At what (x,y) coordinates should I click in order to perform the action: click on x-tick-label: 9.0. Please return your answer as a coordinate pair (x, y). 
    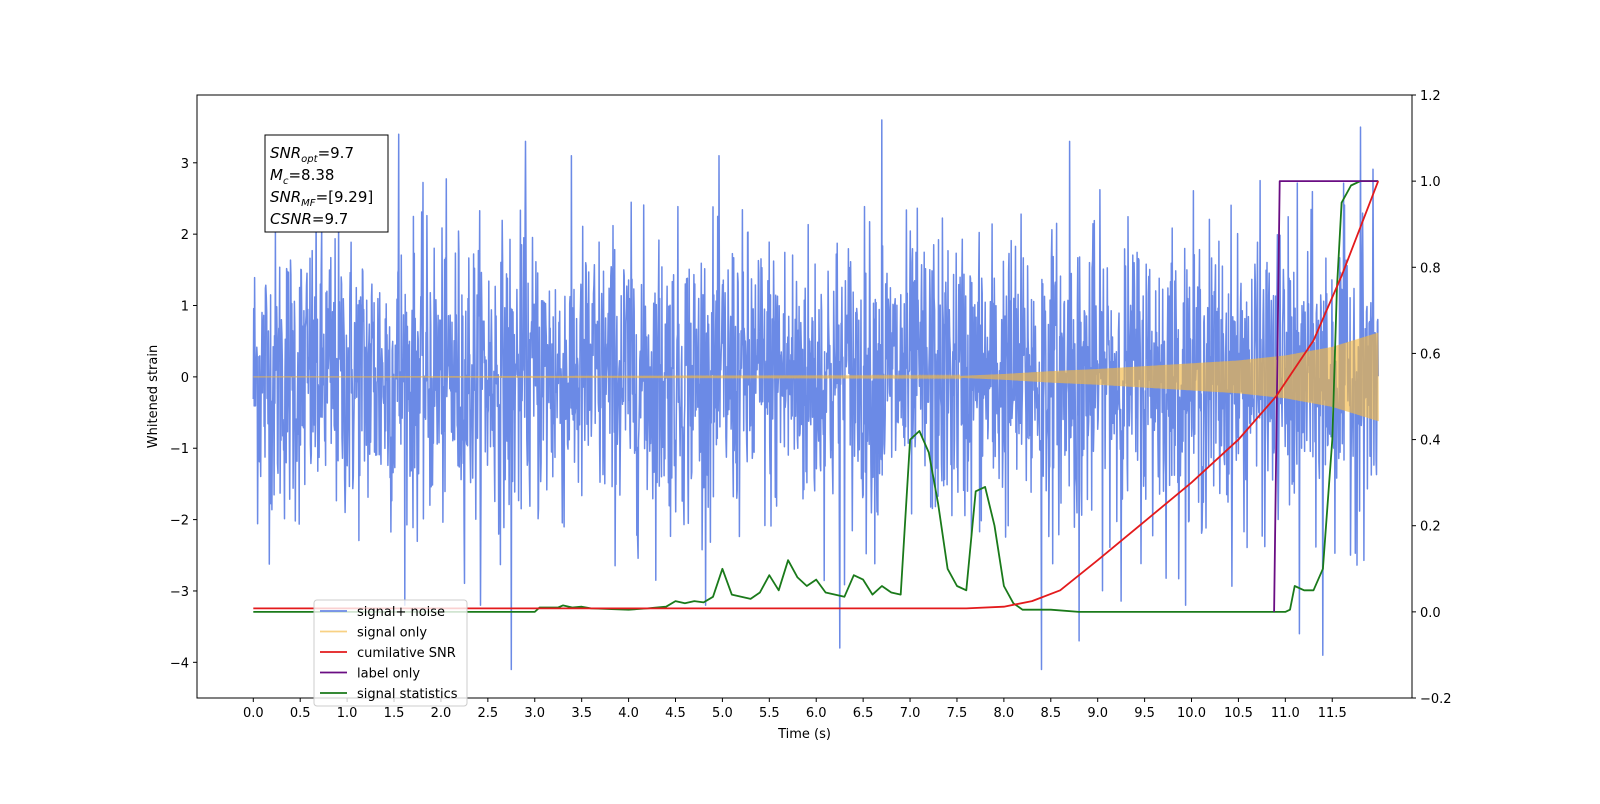
    Looking at the image, I should click on (1097, 713).